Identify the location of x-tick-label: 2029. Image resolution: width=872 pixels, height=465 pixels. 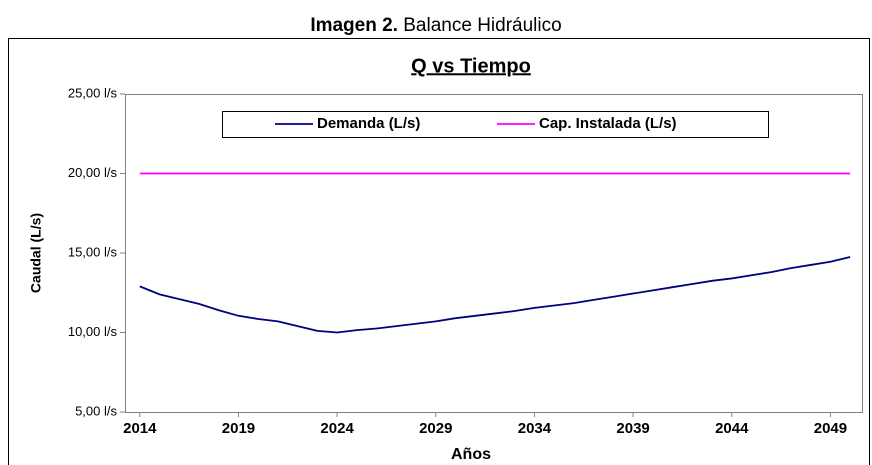
(435, 428).